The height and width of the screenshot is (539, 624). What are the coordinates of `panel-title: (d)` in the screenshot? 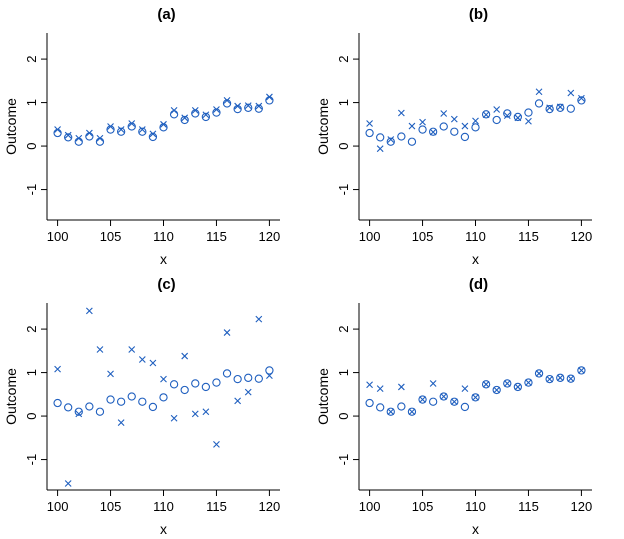 It's located at (478, 284).